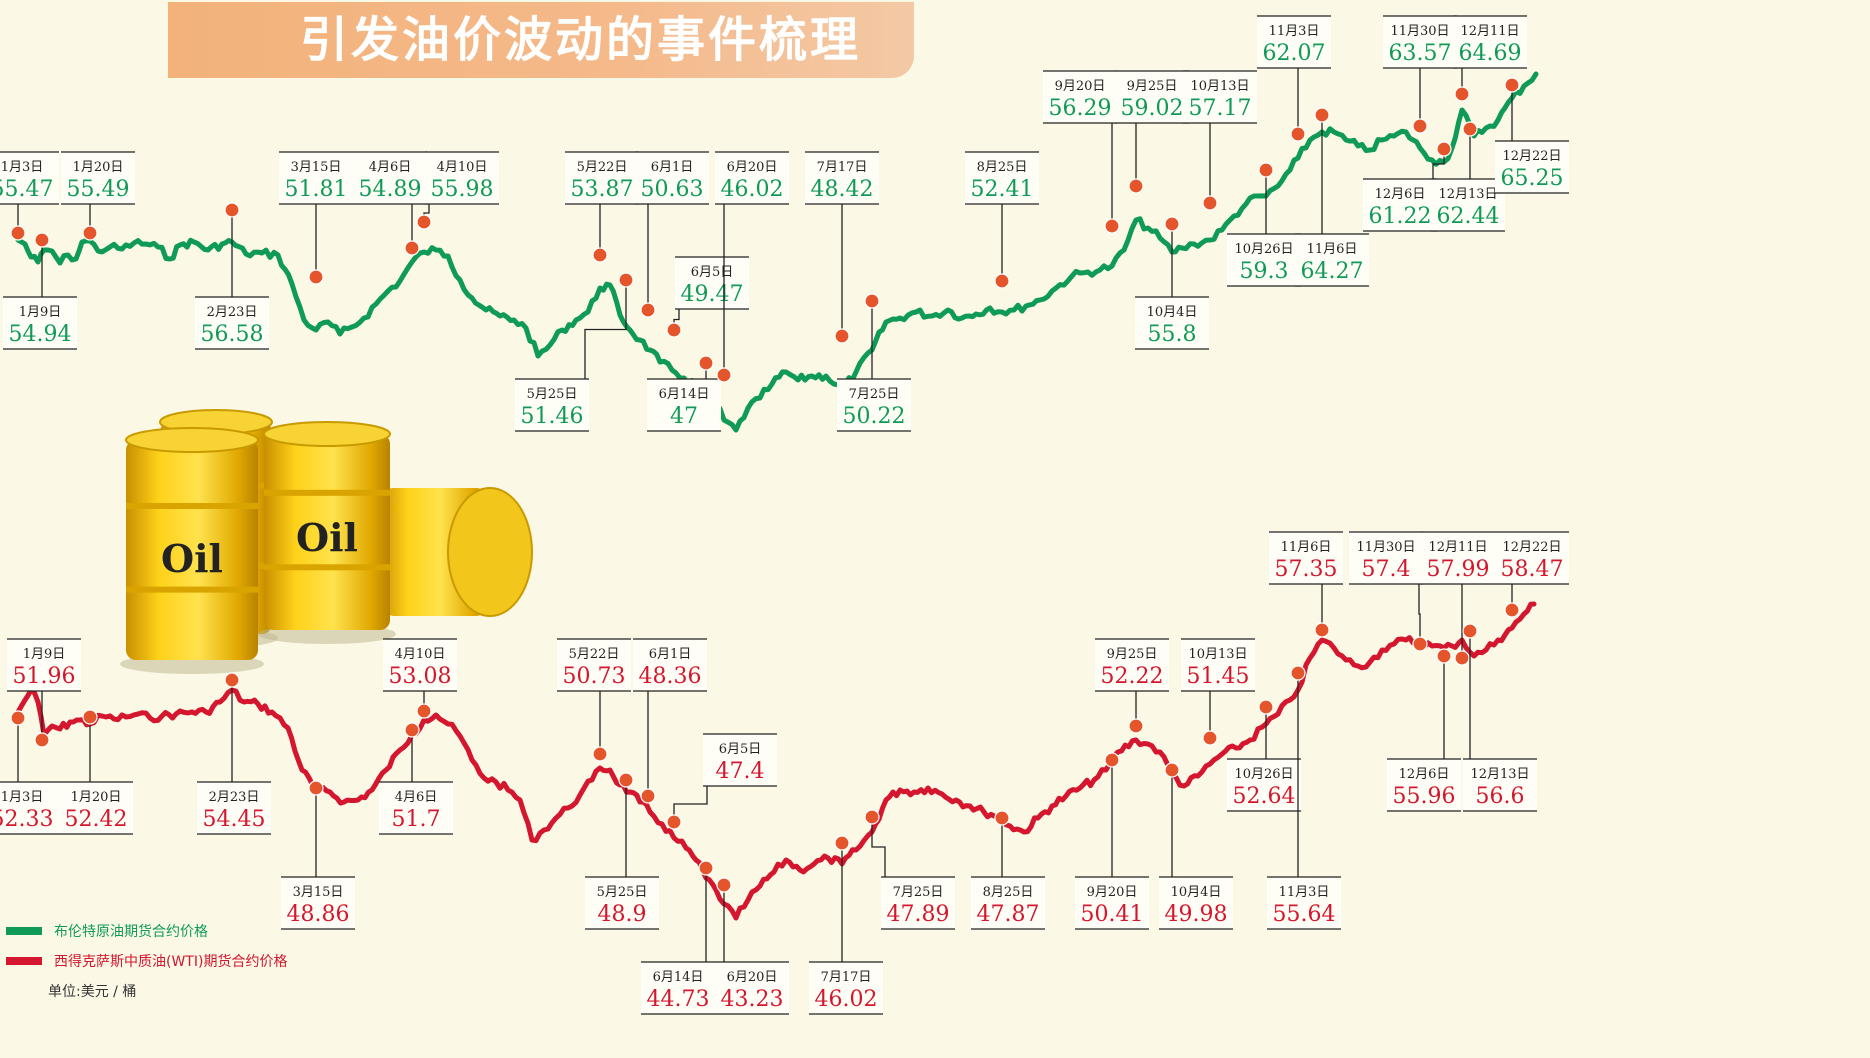  What do you see at coordinates (670, 654) in the screenshot?
I see `wti-date-label: 6月1日` at bounding box center [670, 654].